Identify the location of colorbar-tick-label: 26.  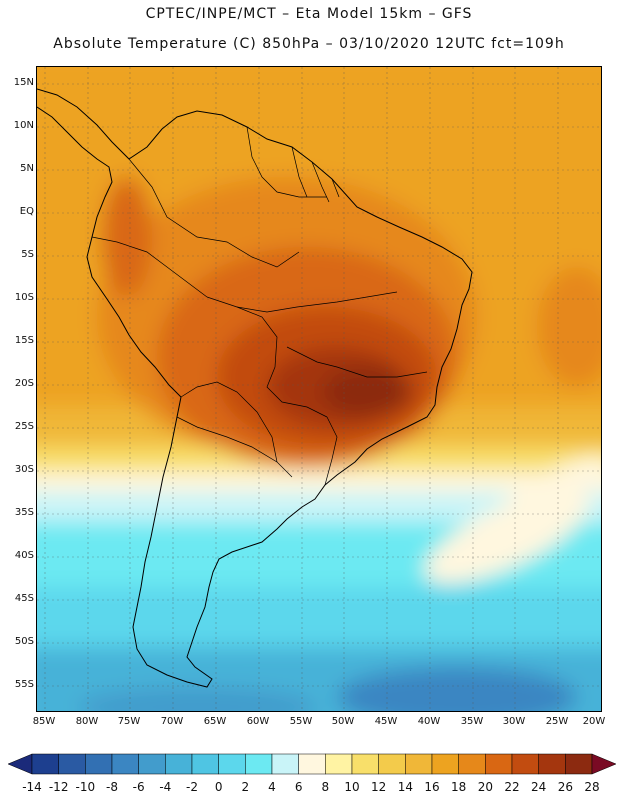
(565, 787).